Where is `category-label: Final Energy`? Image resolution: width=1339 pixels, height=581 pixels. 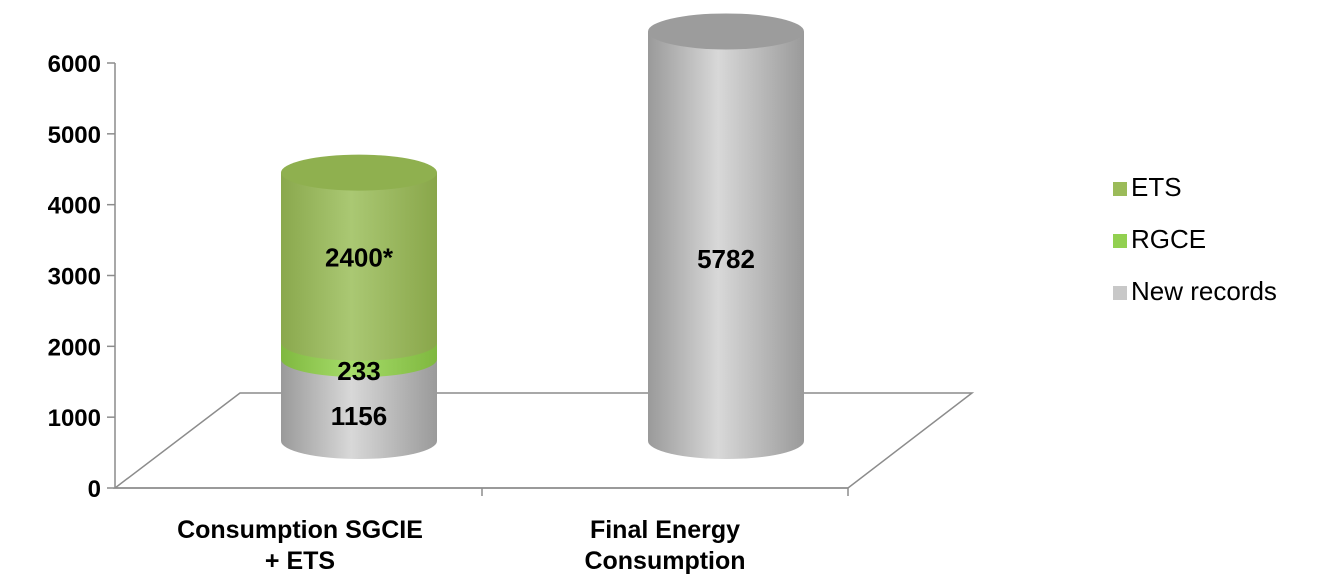 category-label: Final Energy is located at coordinates (665, 530).